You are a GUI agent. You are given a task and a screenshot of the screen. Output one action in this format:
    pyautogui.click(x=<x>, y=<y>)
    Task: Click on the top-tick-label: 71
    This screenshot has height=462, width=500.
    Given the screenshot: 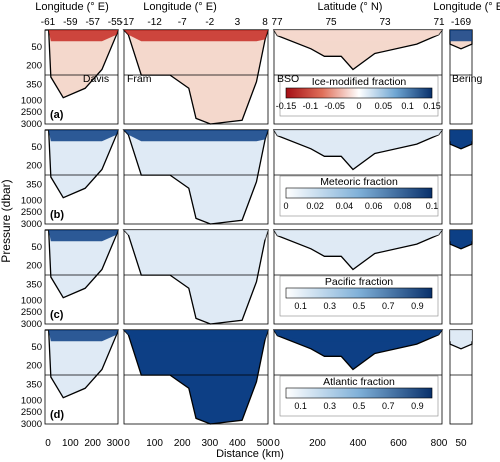 What is the action you would take?
    pyautogui.click(x=439, y=22)
    